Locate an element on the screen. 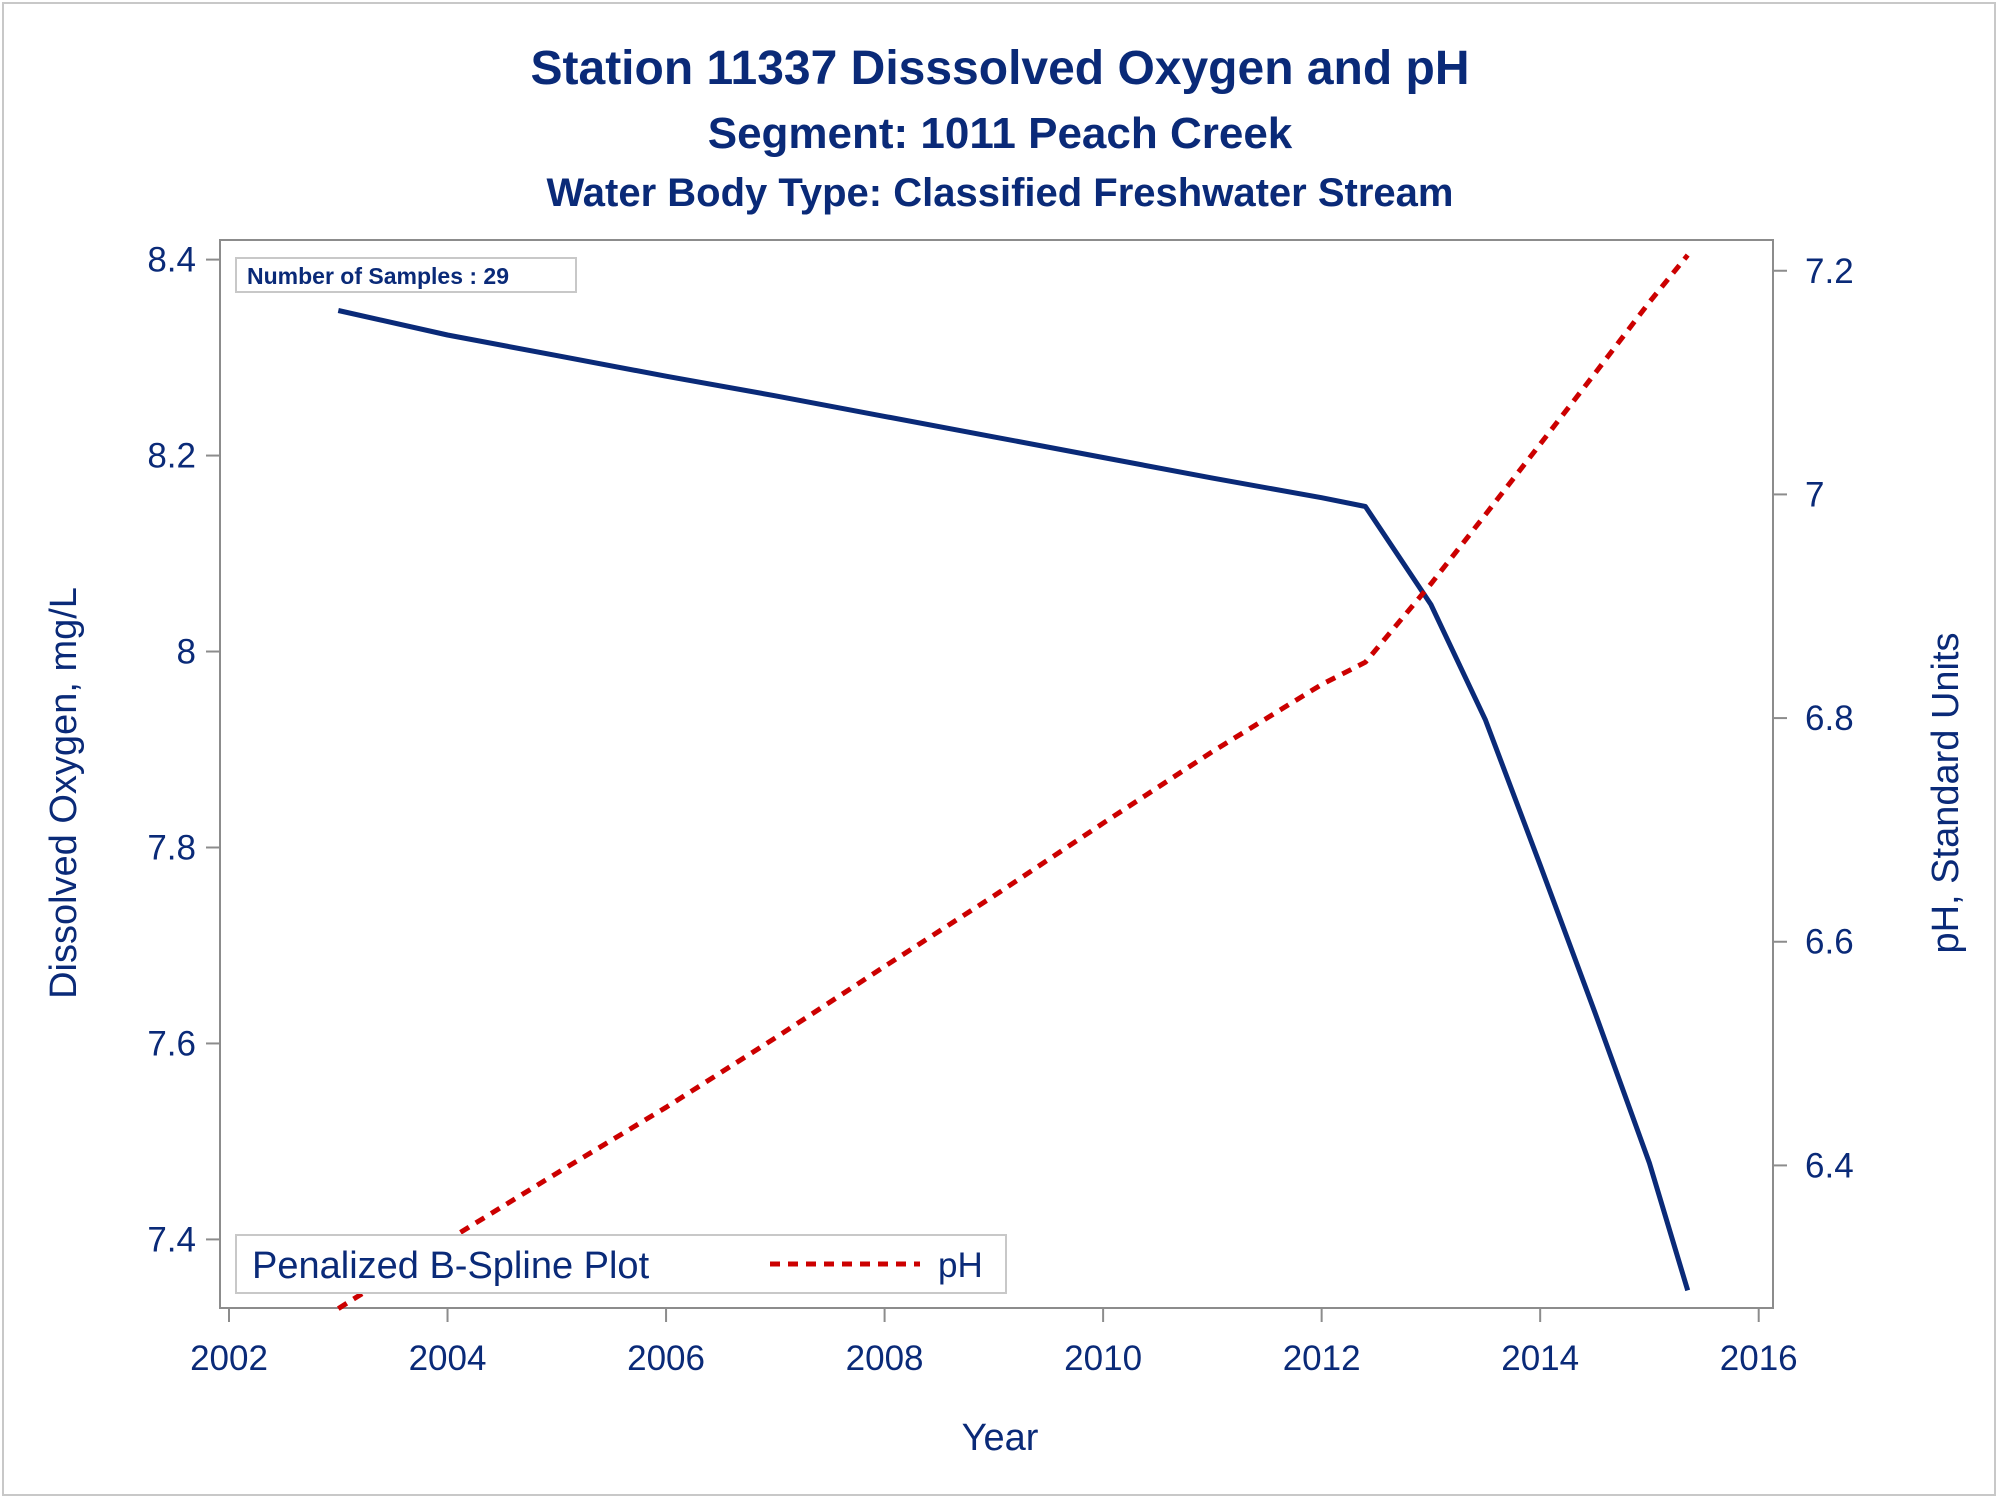  y-tick-label: 7.6 is located at coordinates (171, 1043).